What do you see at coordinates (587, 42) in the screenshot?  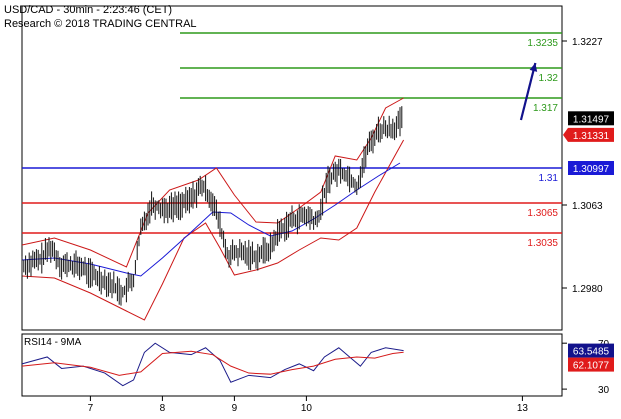 I see `y-tick-label: 1.3227` at bounding box center [587, 42].